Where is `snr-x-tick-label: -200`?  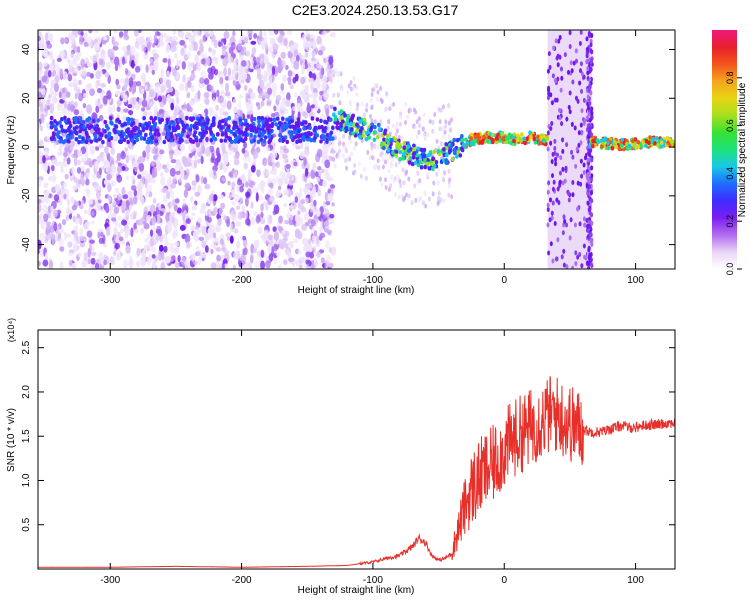
snr-x-tick-label: -200 is located at coordinates (242, 580).